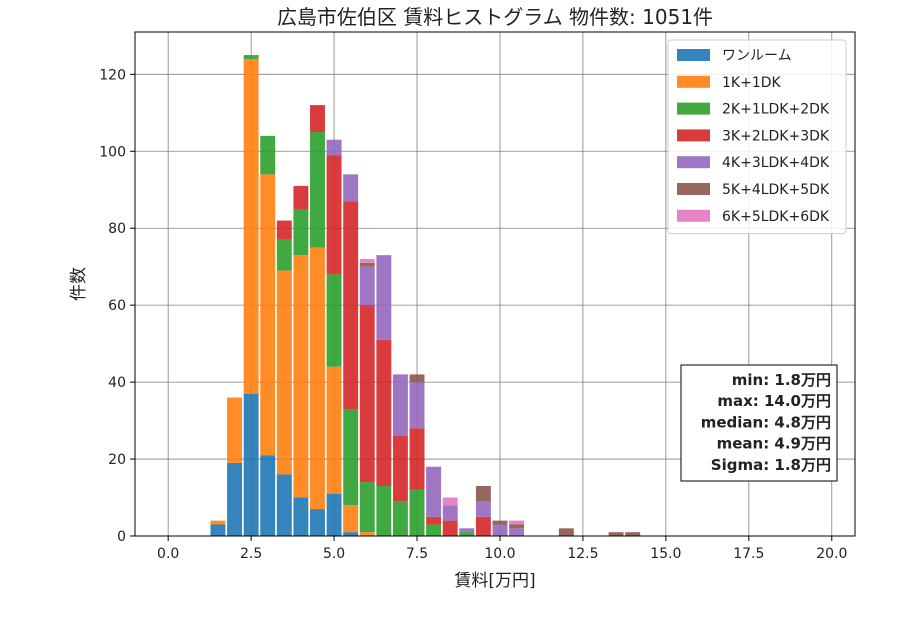  Describe the element at coordinates (781, 380) in the screenshot. I see `stats-line-0: min: 1.8万円` at that location.